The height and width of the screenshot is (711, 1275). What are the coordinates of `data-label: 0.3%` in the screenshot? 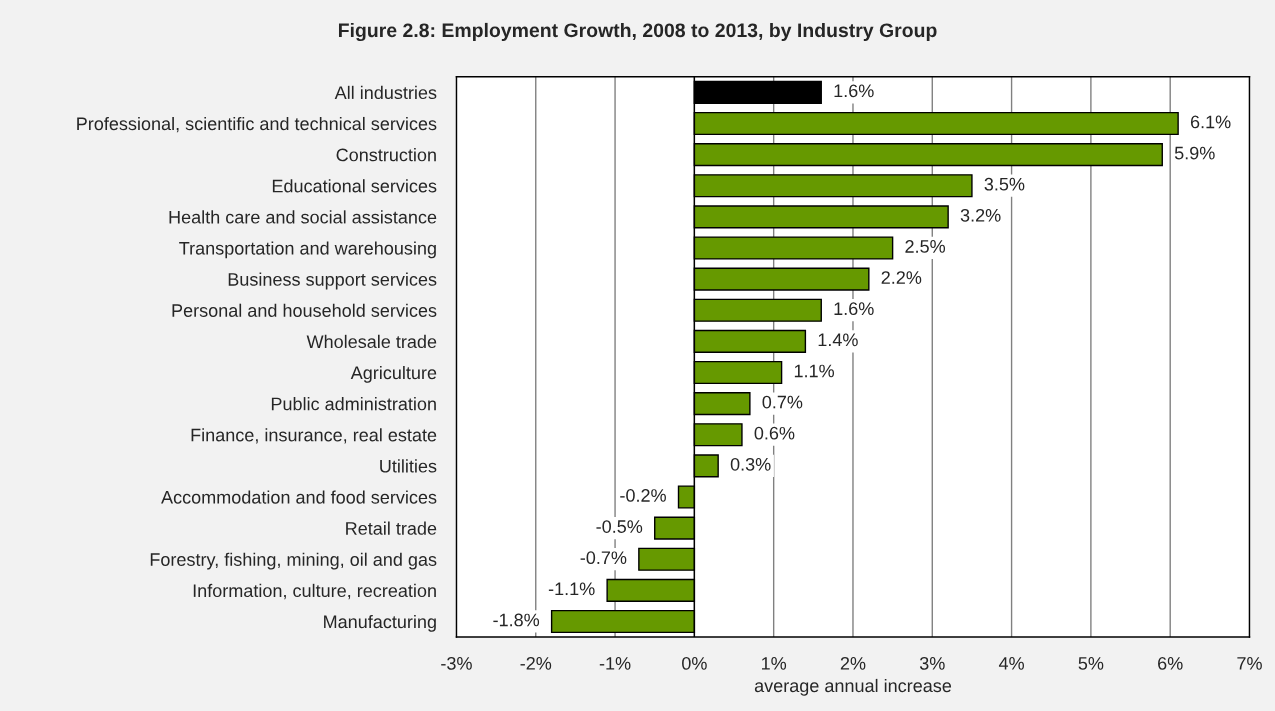 It's located at (750, 464).